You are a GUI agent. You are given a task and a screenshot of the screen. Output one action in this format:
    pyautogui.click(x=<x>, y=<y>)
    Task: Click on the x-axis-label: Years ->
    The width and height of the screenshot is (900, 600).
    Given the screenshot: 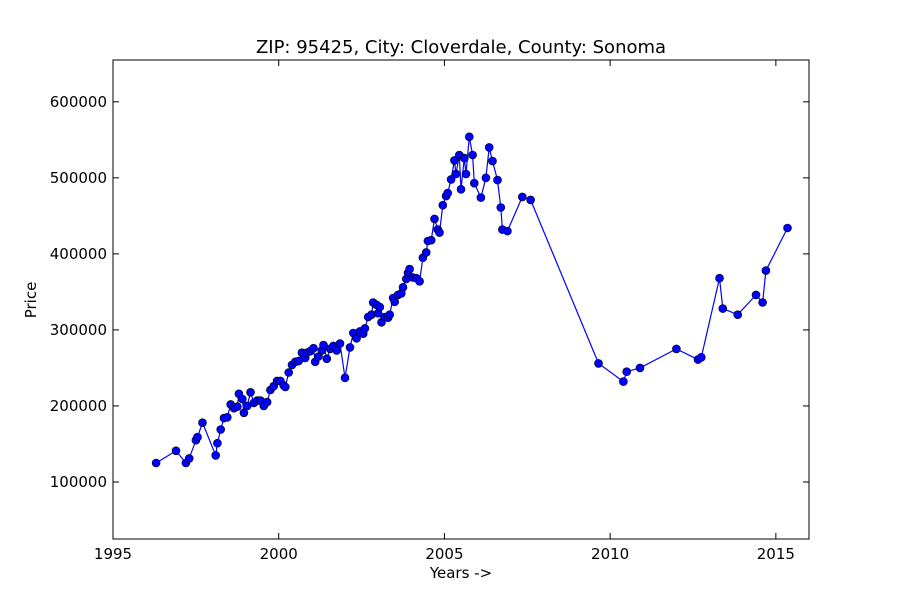 What is the action you would take?
    pyautogui.click(x=460, y=573)
    